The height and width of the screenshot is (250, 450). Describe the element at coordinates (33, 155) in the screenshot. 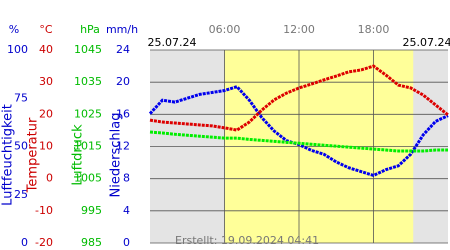

I see `axis-title: Temperatur` at that location.